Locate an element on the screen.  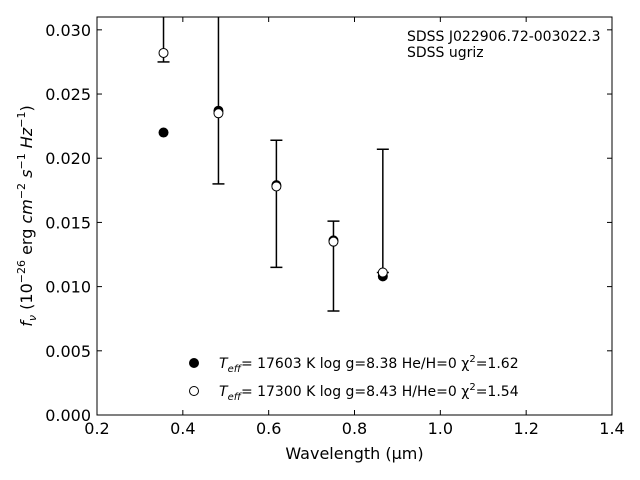
annotation-object-name: SDSS J022906.72-003022.3 is located at coordinates (504, 37).